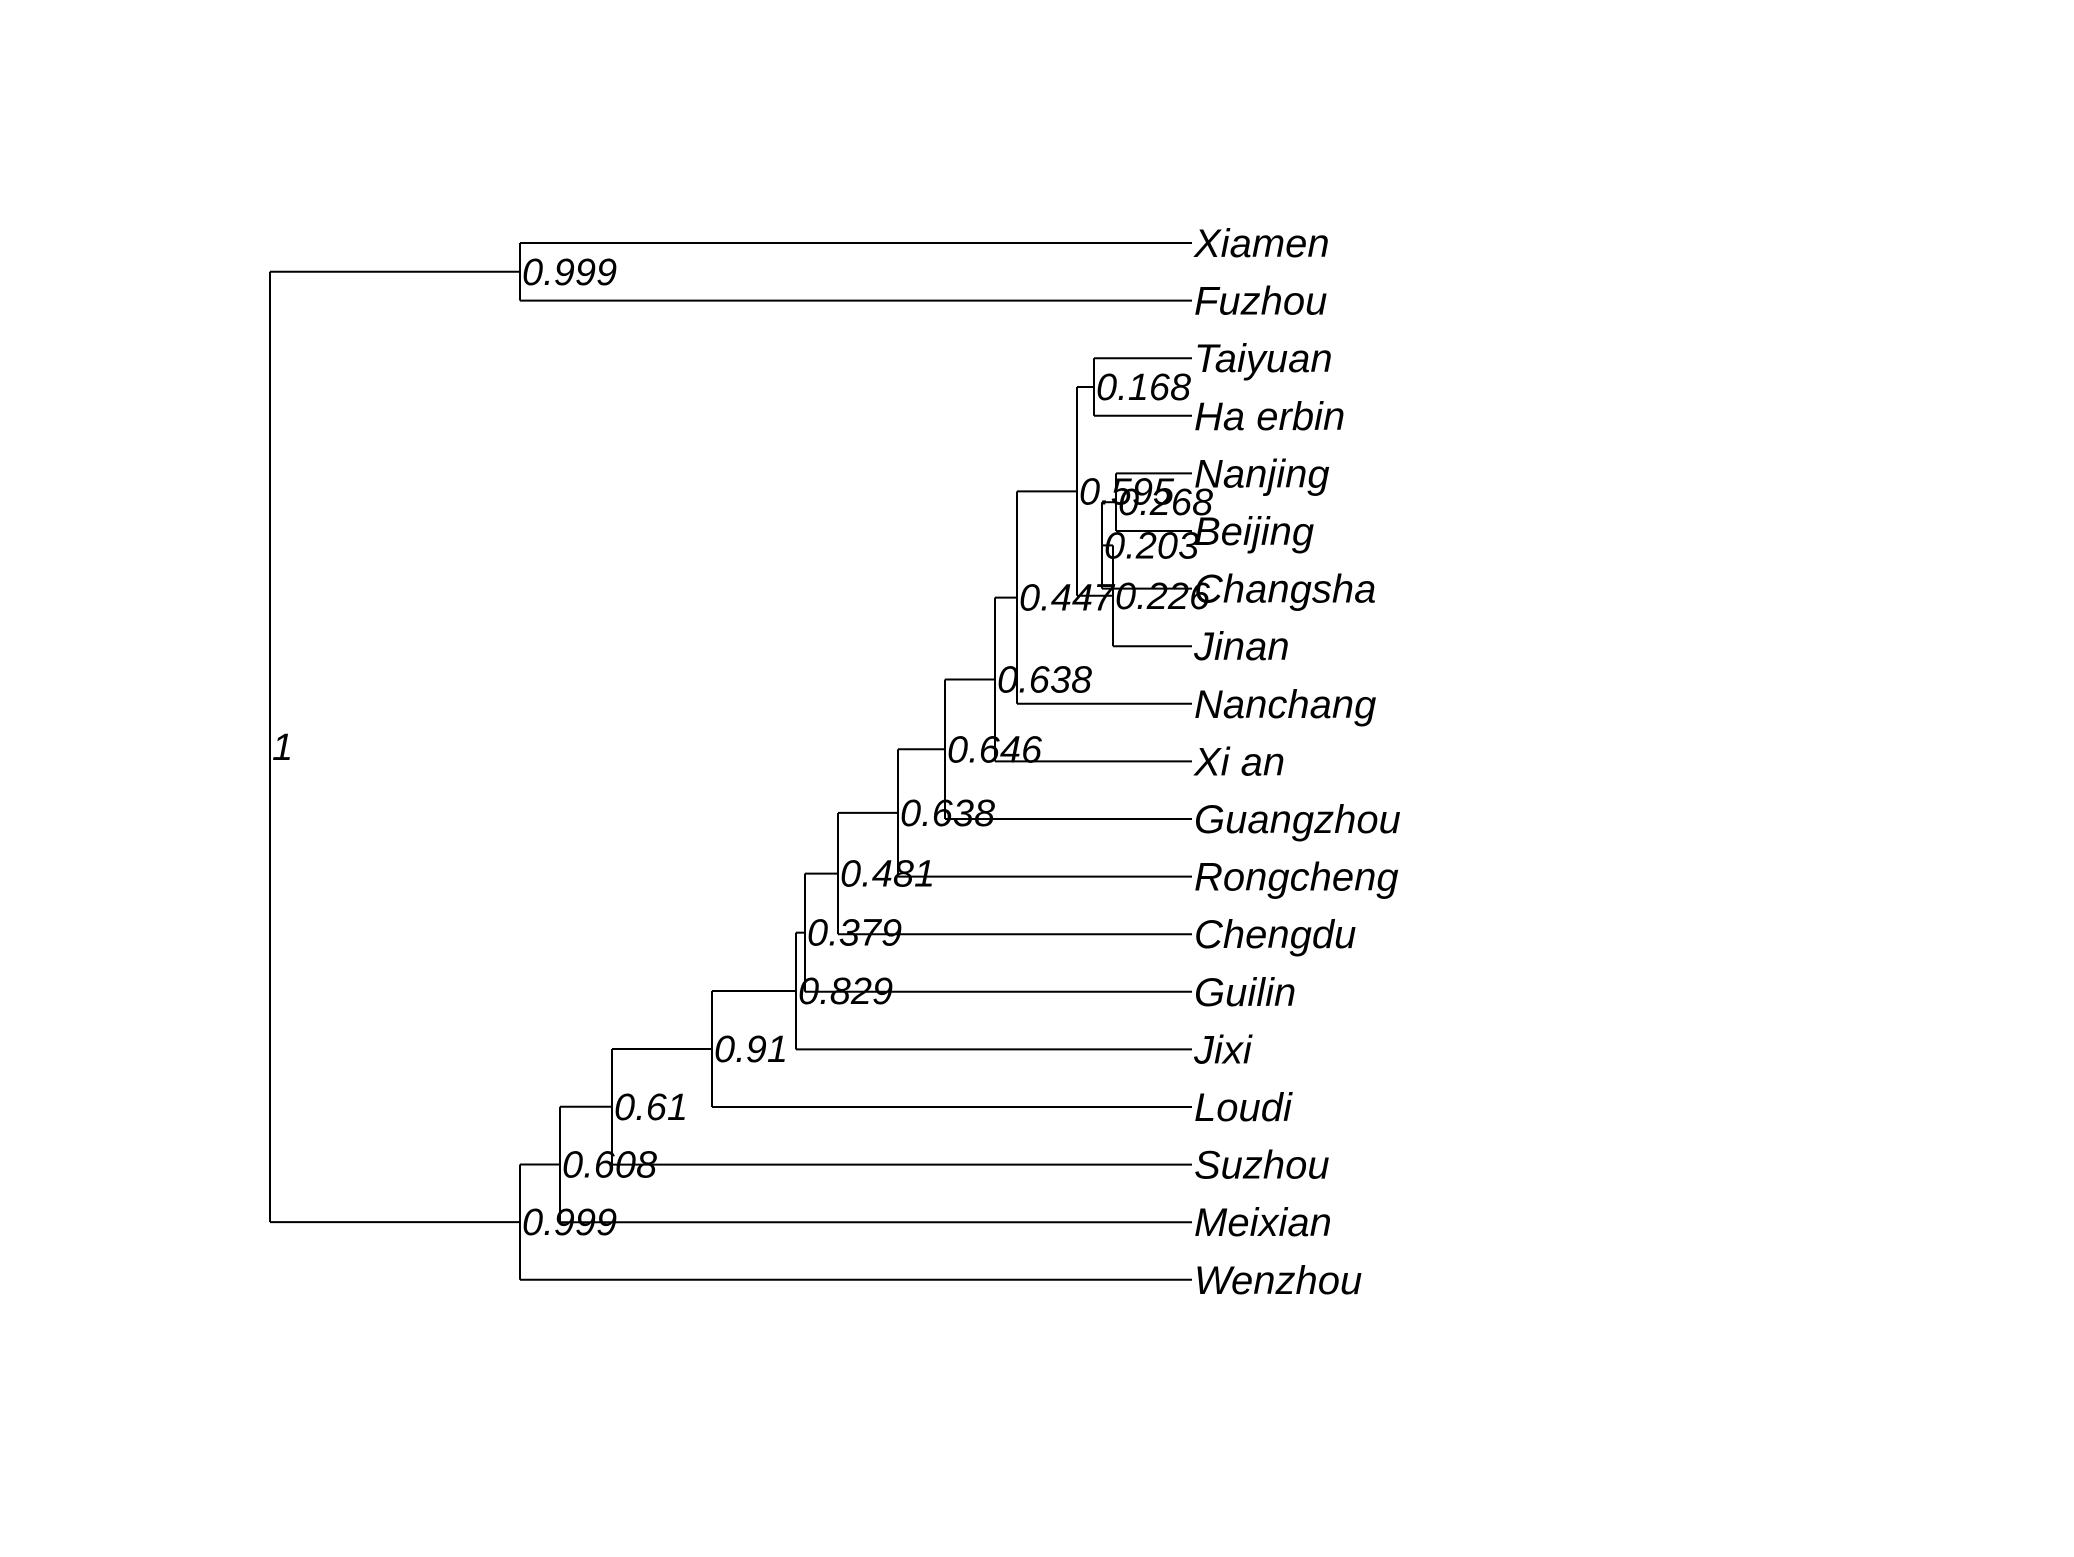 This screenshot has width=2074, height=1557. What do you see at coordinates (1151, 546) in the screenshot?
I see `support-value-16: 0.203` at bounding box center [1151, 546].